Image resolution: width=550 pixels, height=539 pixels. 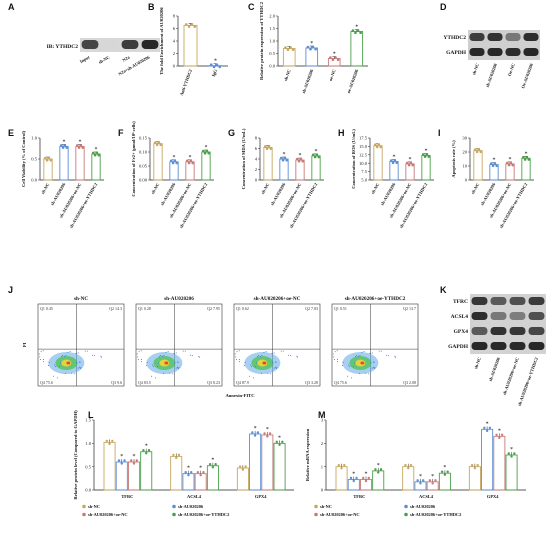 What do you see at coordinates (174, 506) in the screenshot?
I see `l-legend-marker` at bounding box center [174, 506].